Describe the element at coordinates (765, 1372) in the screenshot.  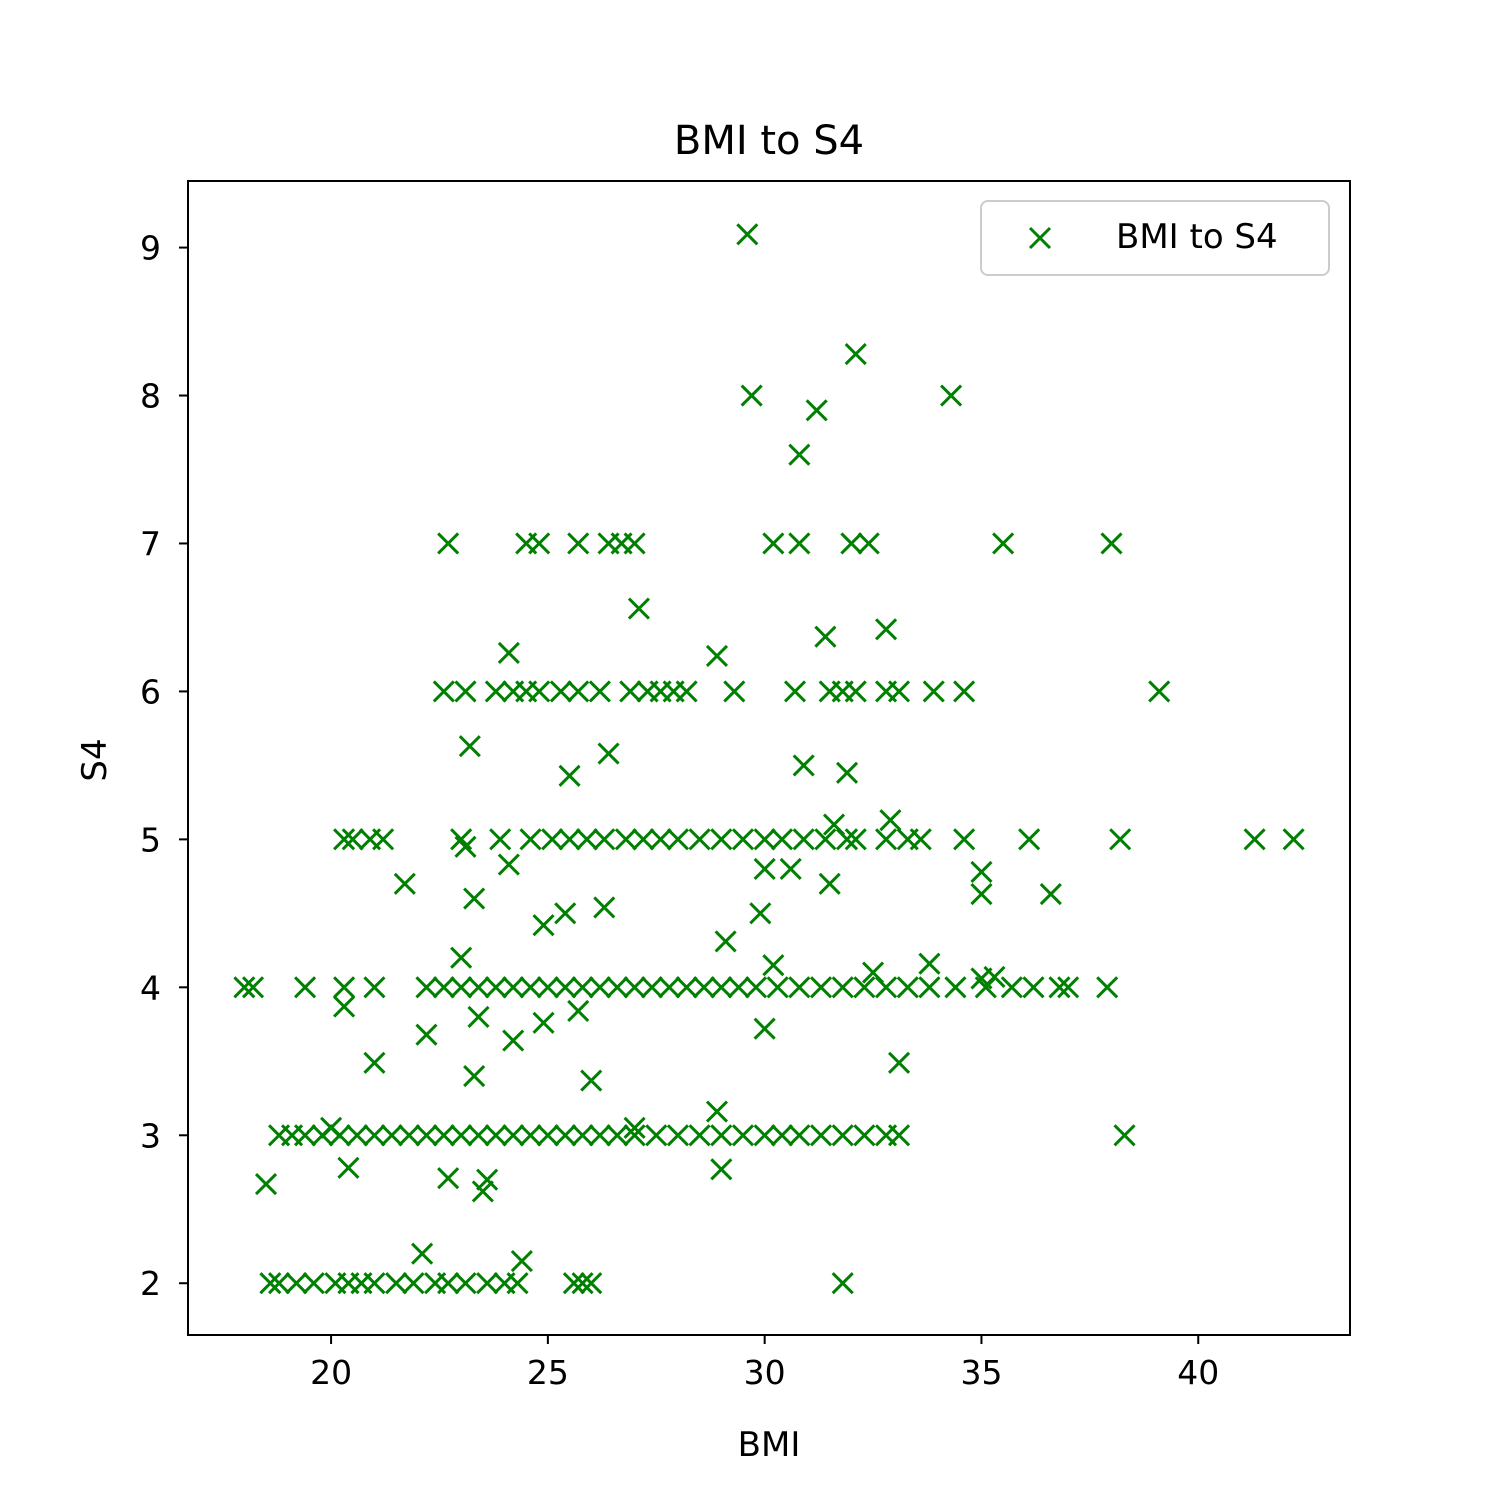
I see `x-tick-label: 30` at that location.